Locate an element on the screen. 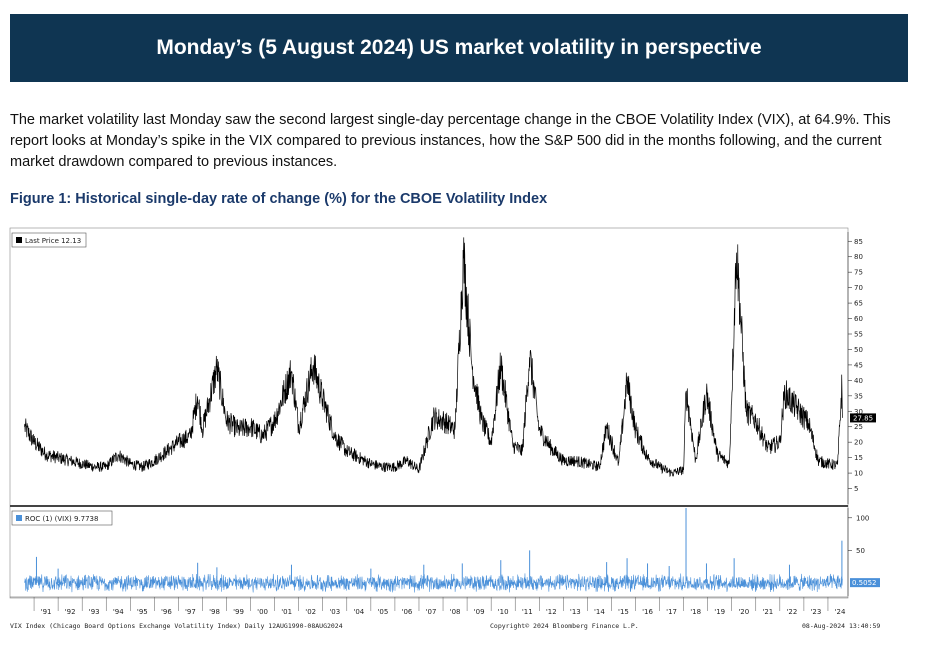  legend-roc-label: ROC (1) (VIX) 9.7738 is located at coordinates (61, 519).